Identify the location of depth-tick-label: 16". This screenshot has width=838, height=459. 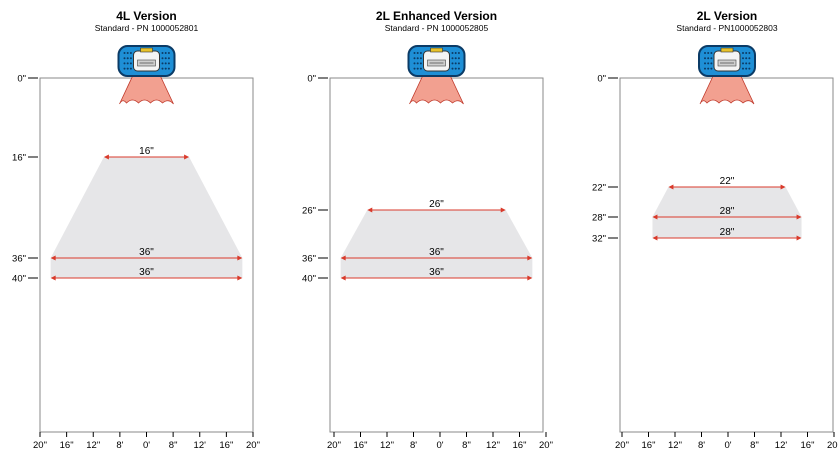
(19, 158).